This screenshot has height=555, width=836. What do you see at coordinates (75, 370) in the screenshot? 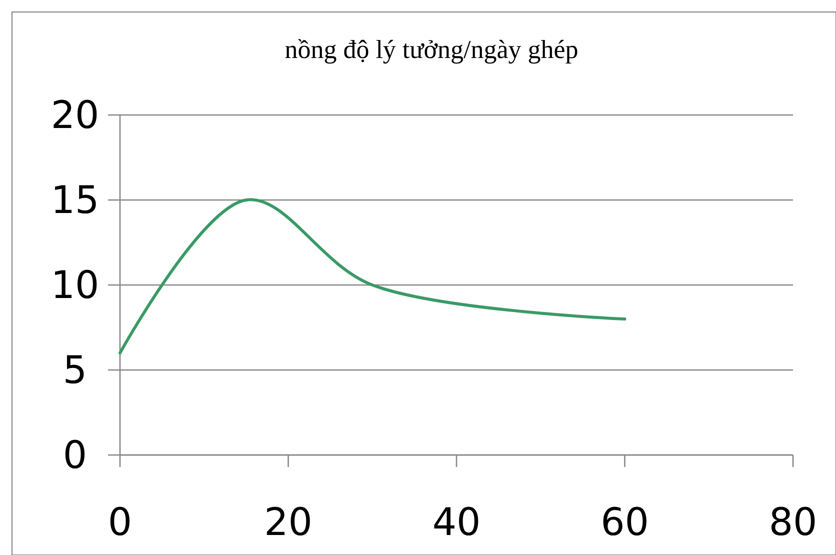
I see `y-tick-label: 5` at bounding box center [75, 370].